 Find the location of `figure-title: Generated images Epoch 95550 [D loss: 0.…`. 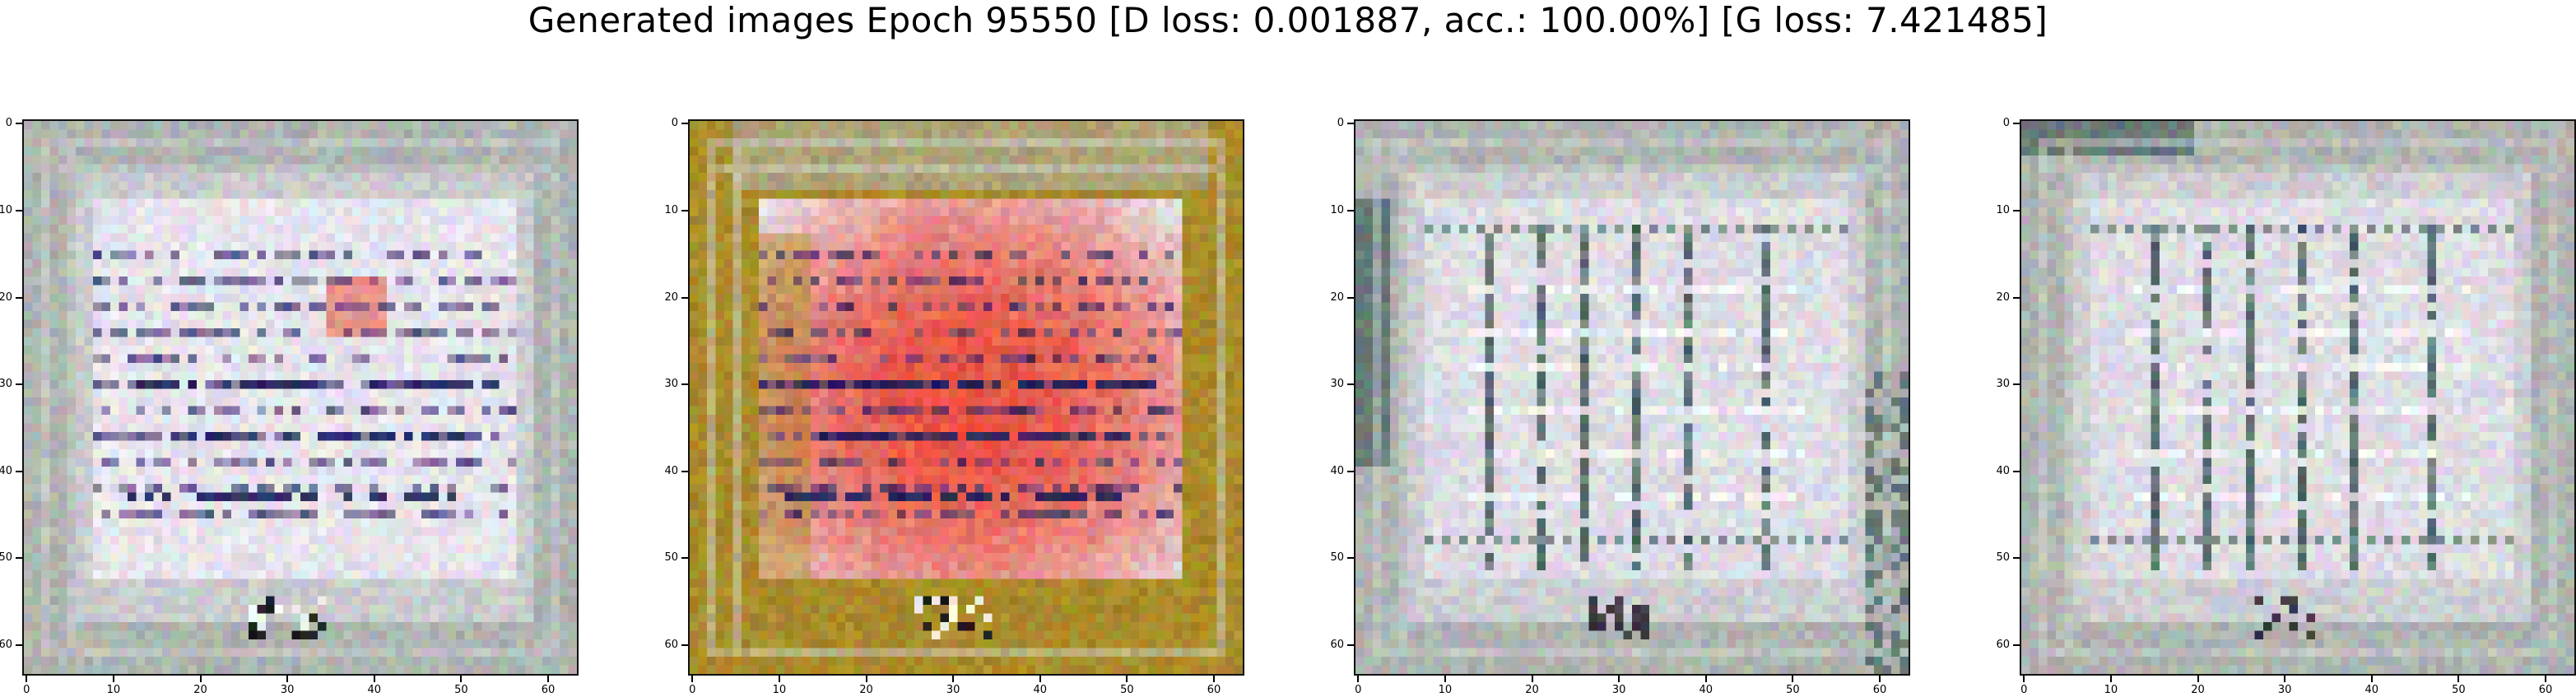

figure-title: Generated images Epoch 95550 [D loss: 0.… is located at coordinates (1288, 20).